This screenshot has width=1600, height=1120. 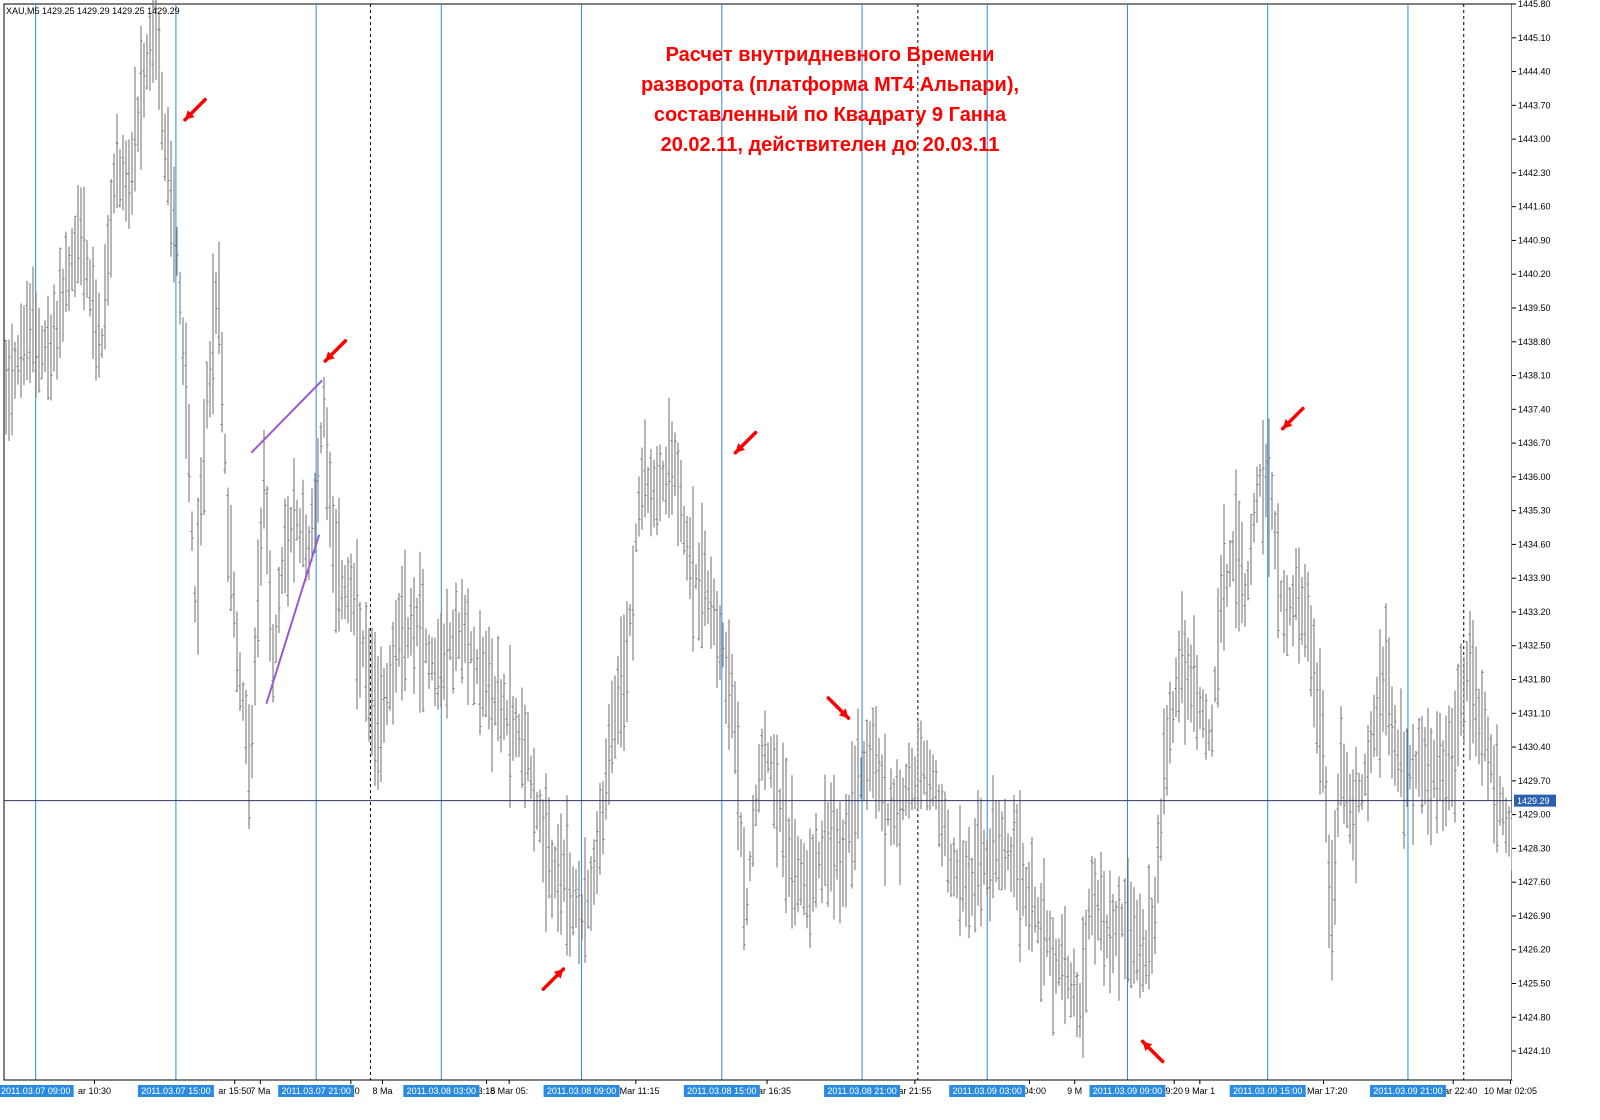 What do you see at coordinates (1534, 443) in the screenshot?
I see `y-tick-label: 1436.70` at bounding box center [1534, 443].